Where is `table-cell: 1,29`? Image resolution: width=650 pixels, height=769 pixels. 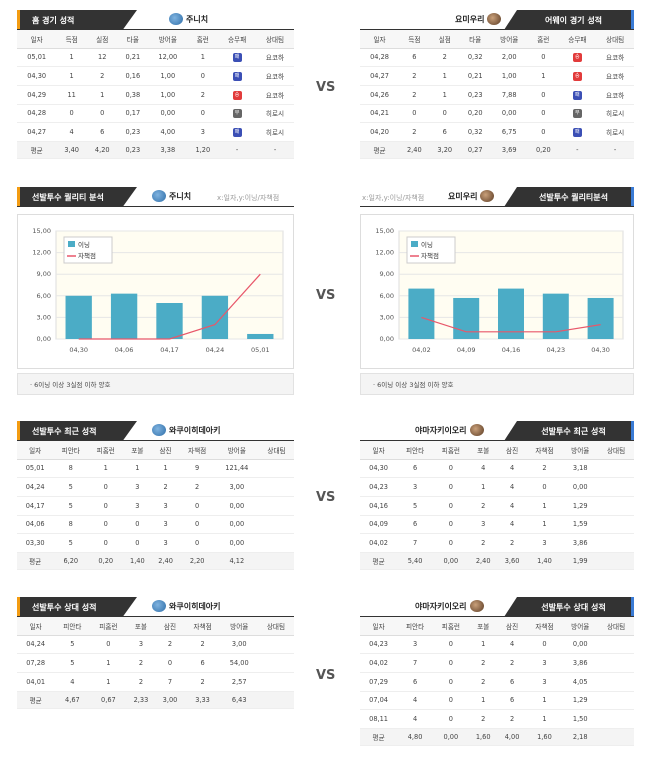 table-cell: 1,29 is located at coordinates (580, 506).